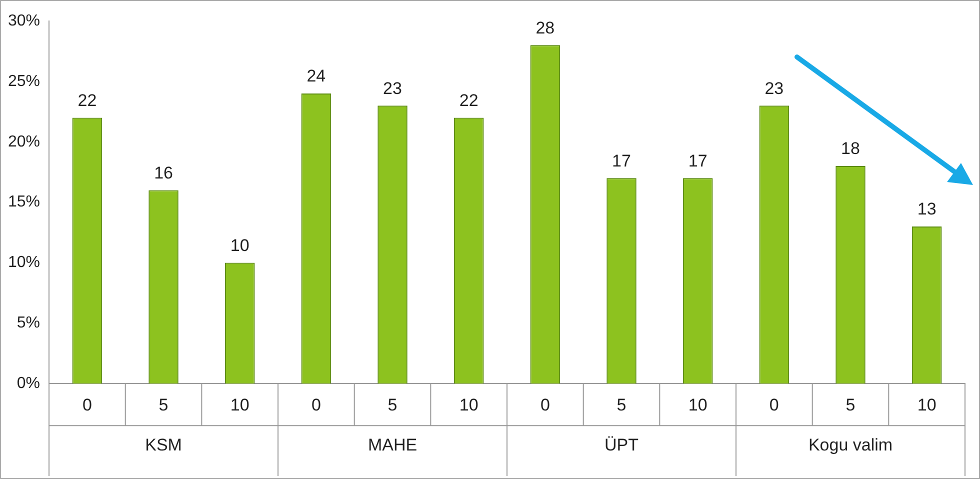 This screenshot has width=980, height=479. What do you see at coordinates (28, 323) in the screenshot?
I see `y-tick-label: 5%` at bounding box center [28, 323].